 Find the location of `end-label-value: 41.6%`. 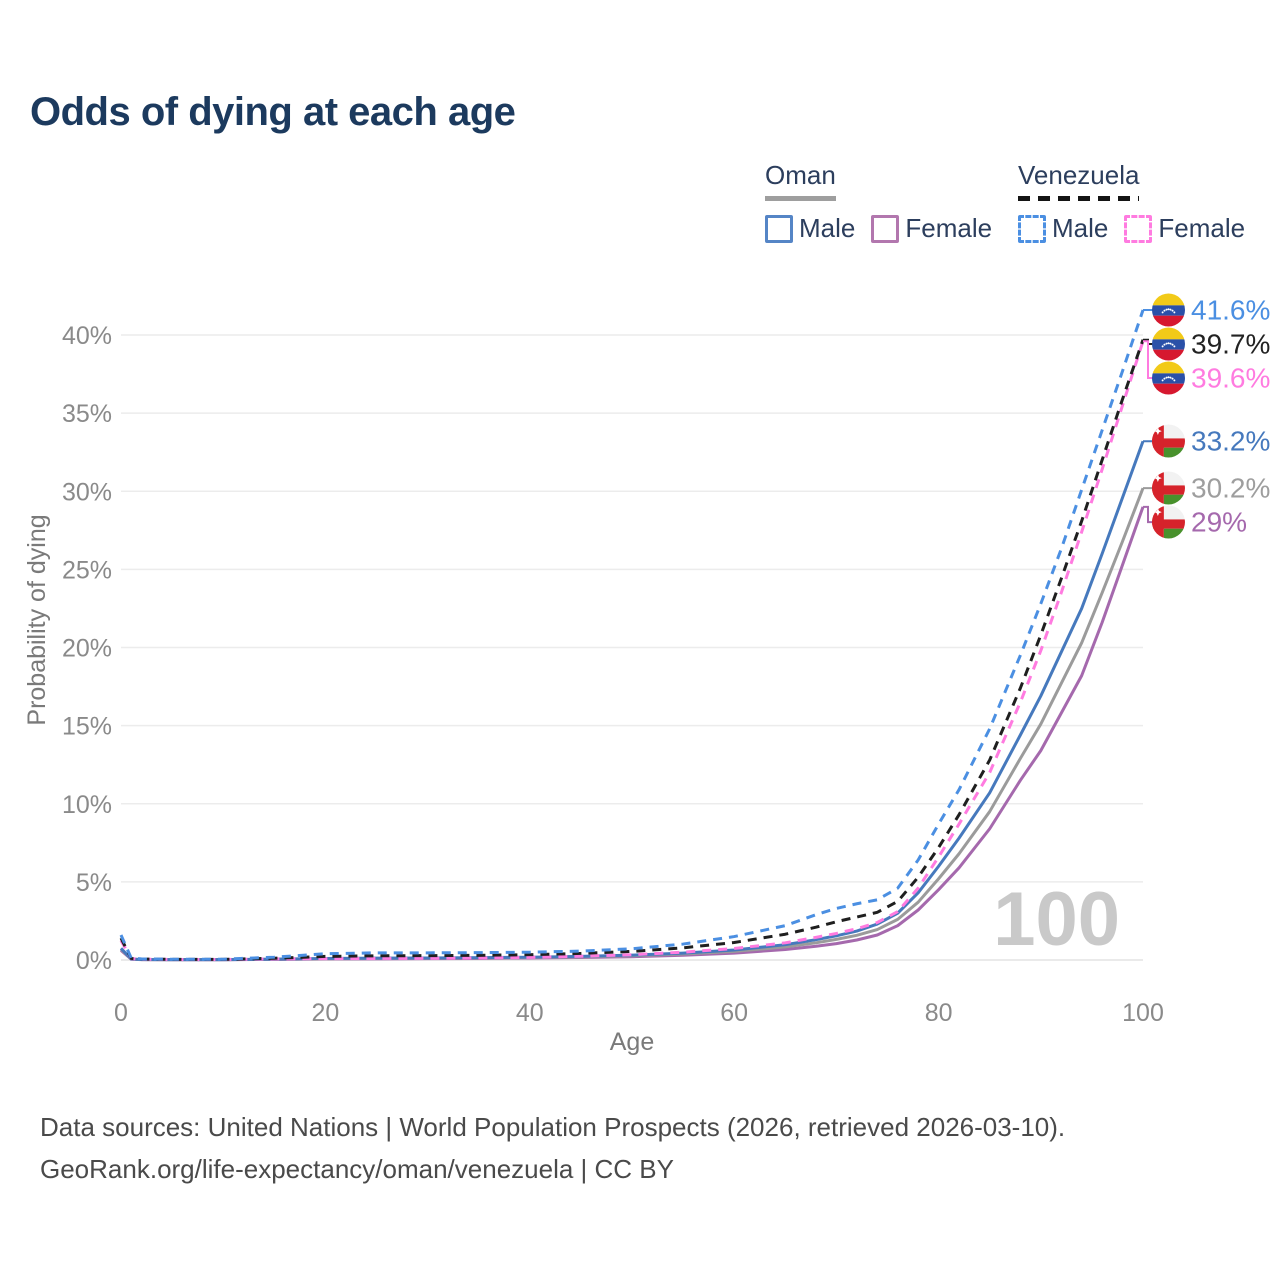

end-label-value: 41.6% is located at coordinates (1231, 309).